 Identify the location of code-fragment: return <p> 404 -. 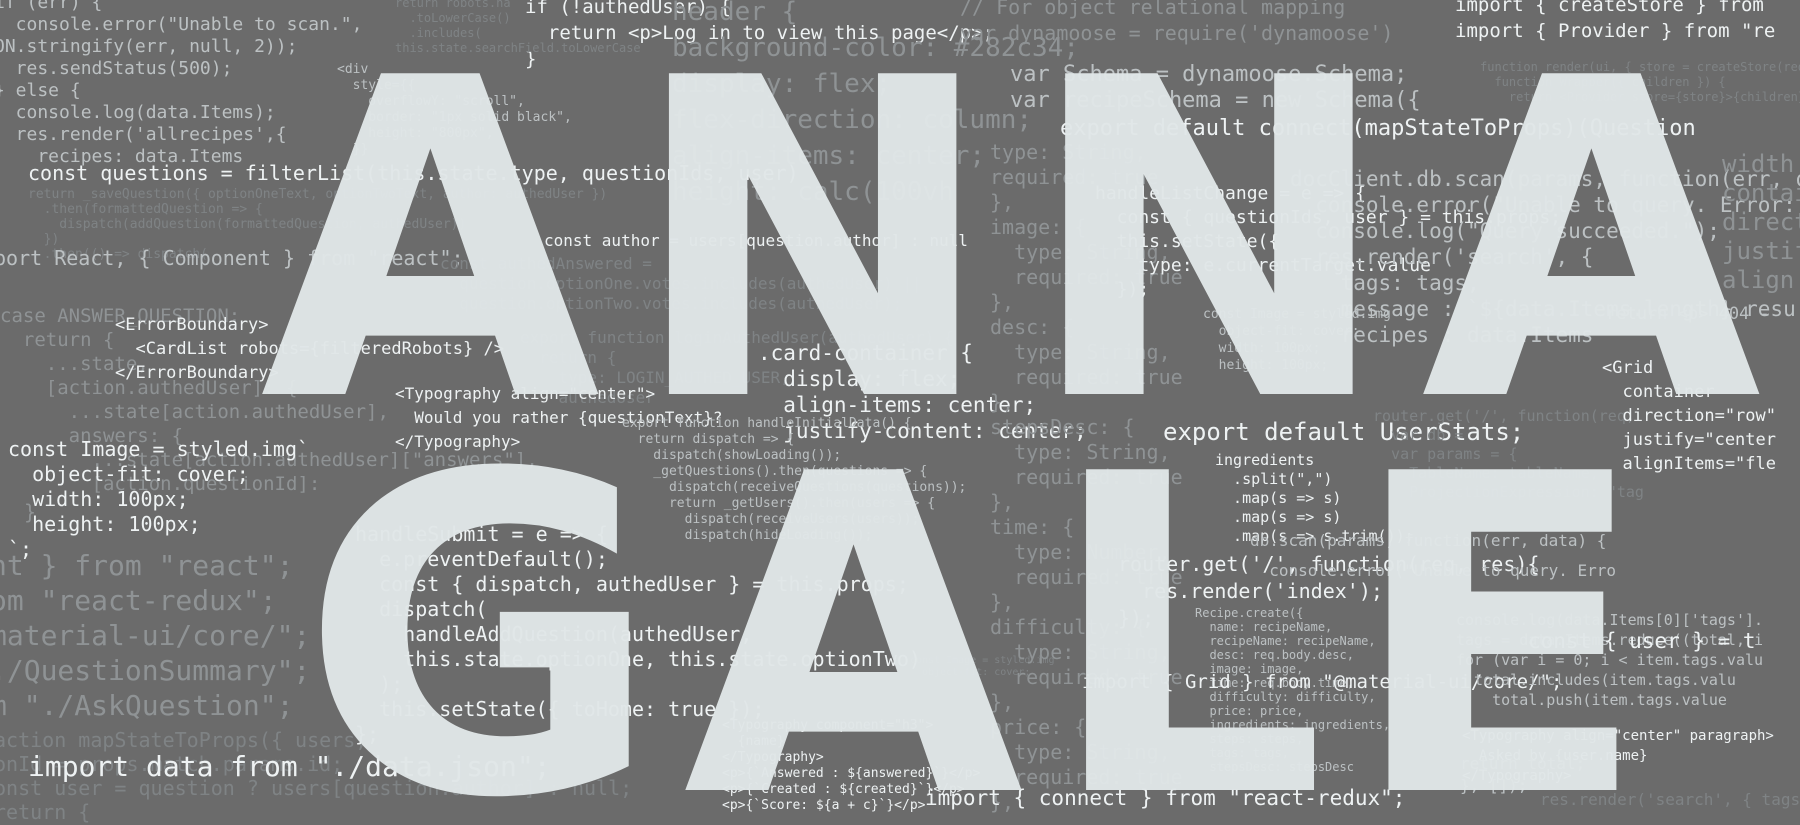
(1688, 314).